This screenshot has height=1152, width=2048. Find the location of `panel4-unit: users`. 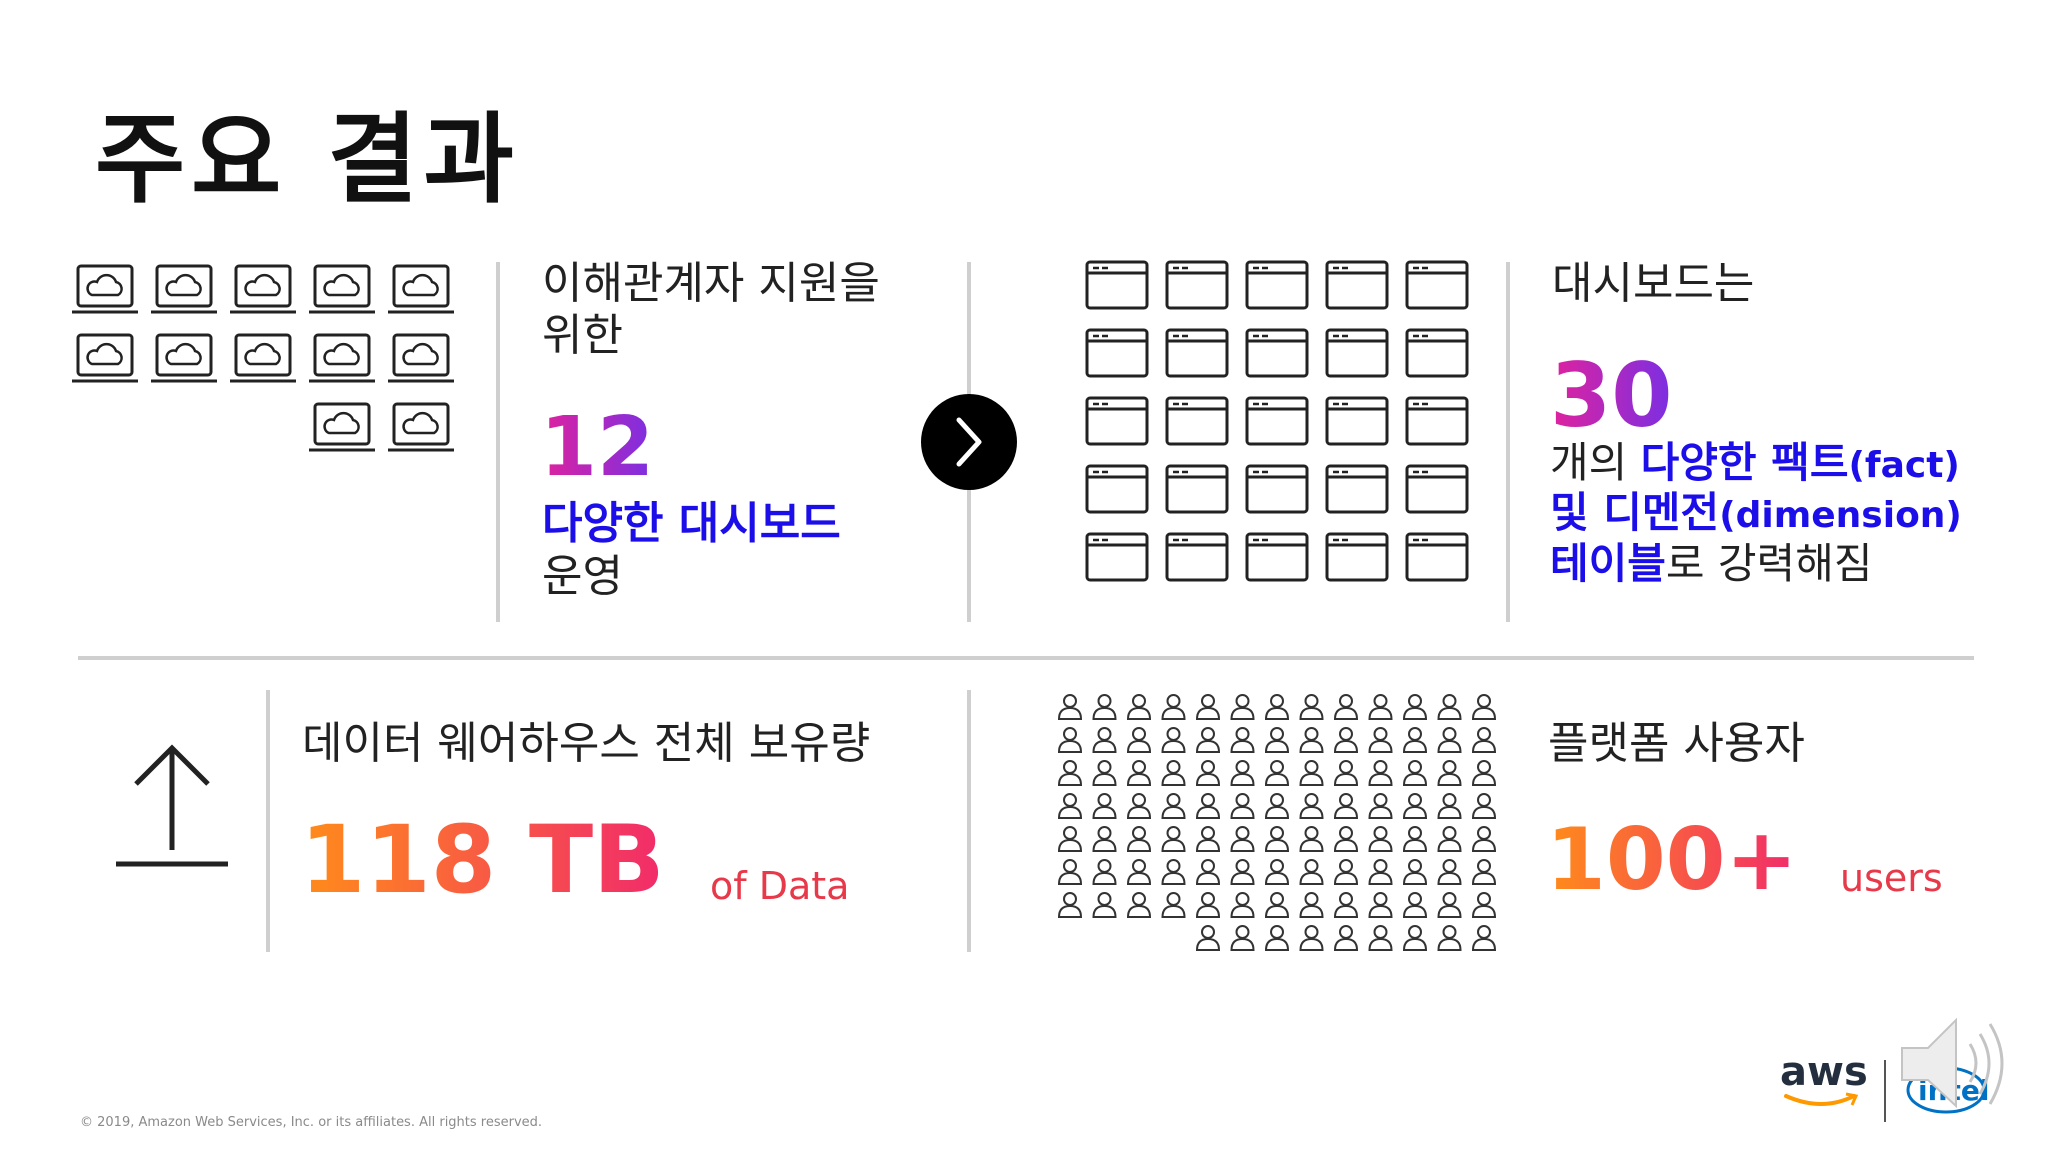

panel4-unit: users is located at coordinates (1891, 878).